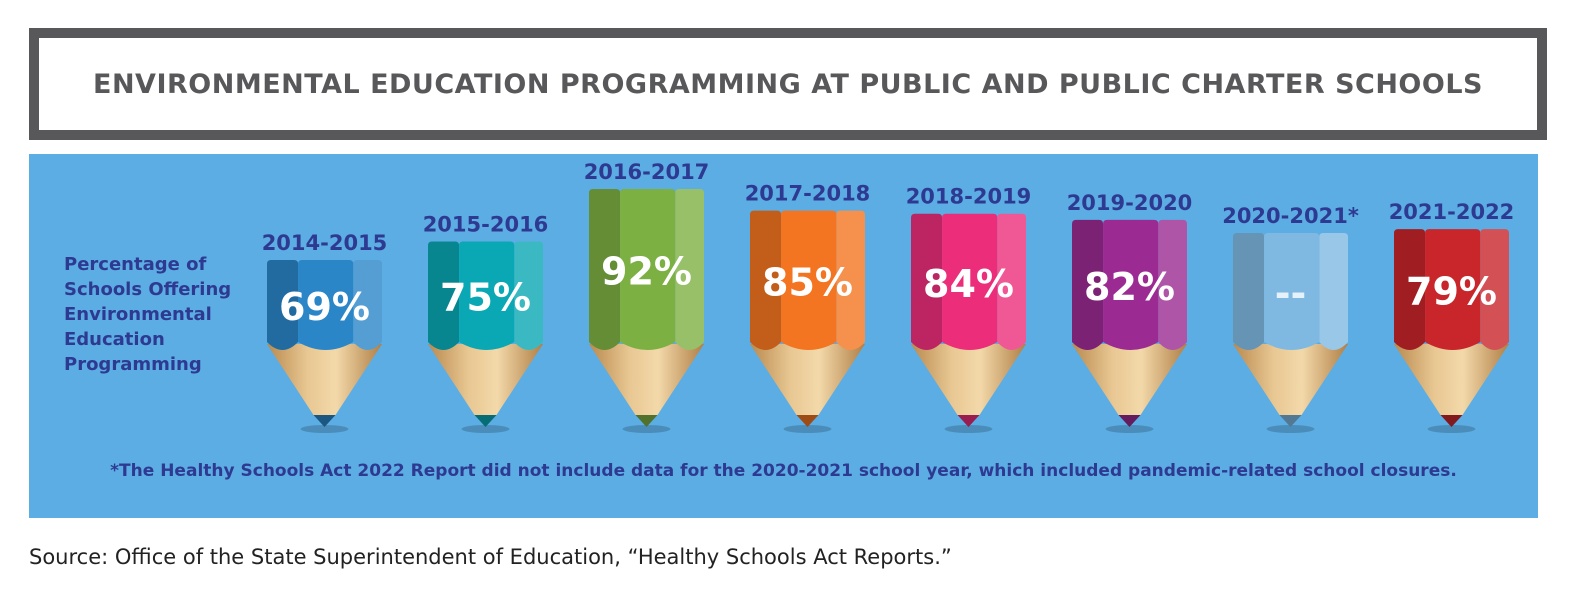 This screenshot has width=1574, height=600. Describe the element at coordinates (1452, 212) in the screenshot. I see `category-label: 2021-2022` at that location.